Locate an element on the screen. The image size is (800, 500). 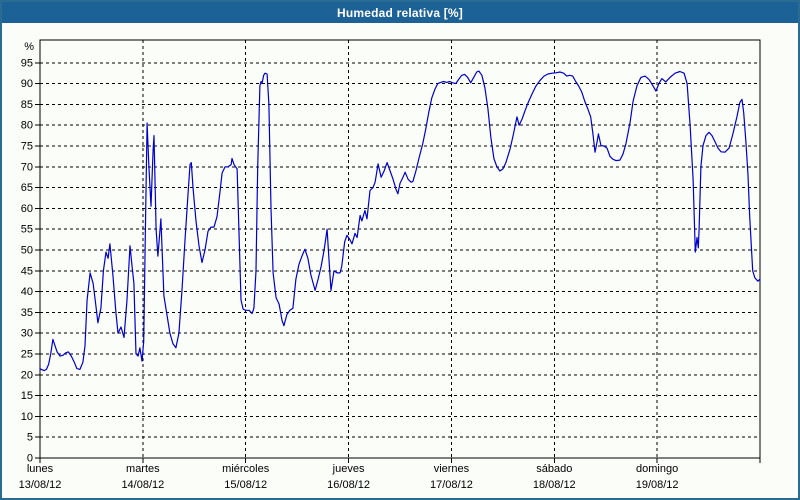
y-tick-label: 45 is located at coordinates (27, 271).